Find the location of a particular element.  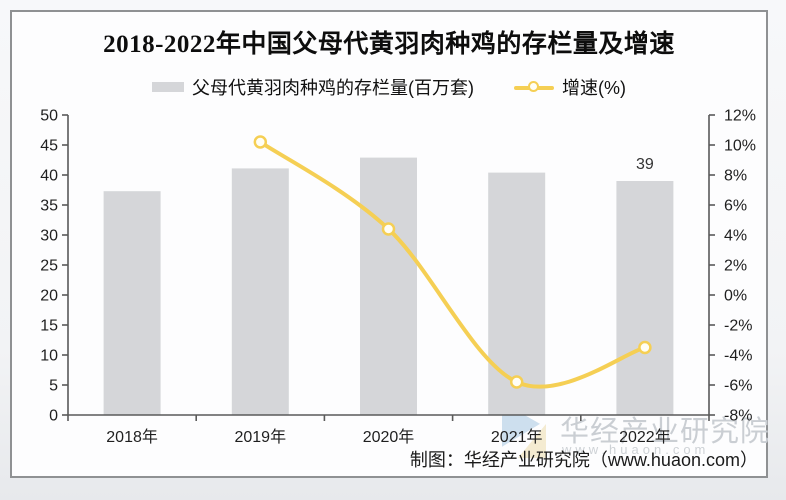

left-axis-tick-label: 50 is located at coordinates (49, 116).